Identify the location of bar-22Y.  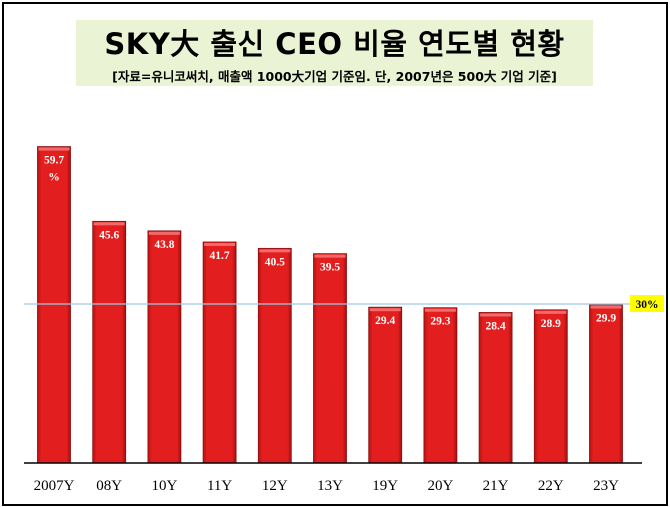
(550, 386).